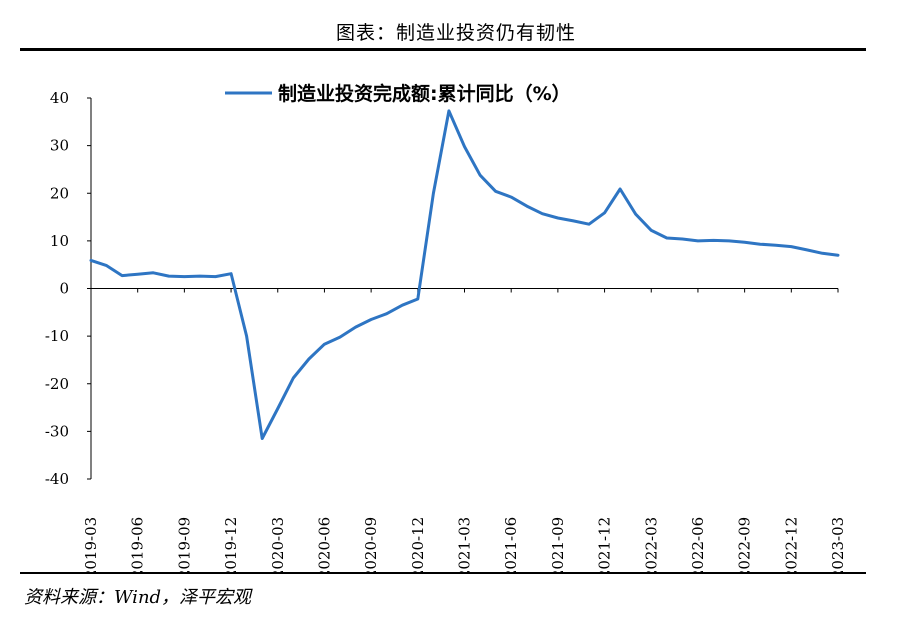 This screenshot has width=912, height=631. I want to click on x-tick-label: 2019-06, so click(138, 544).